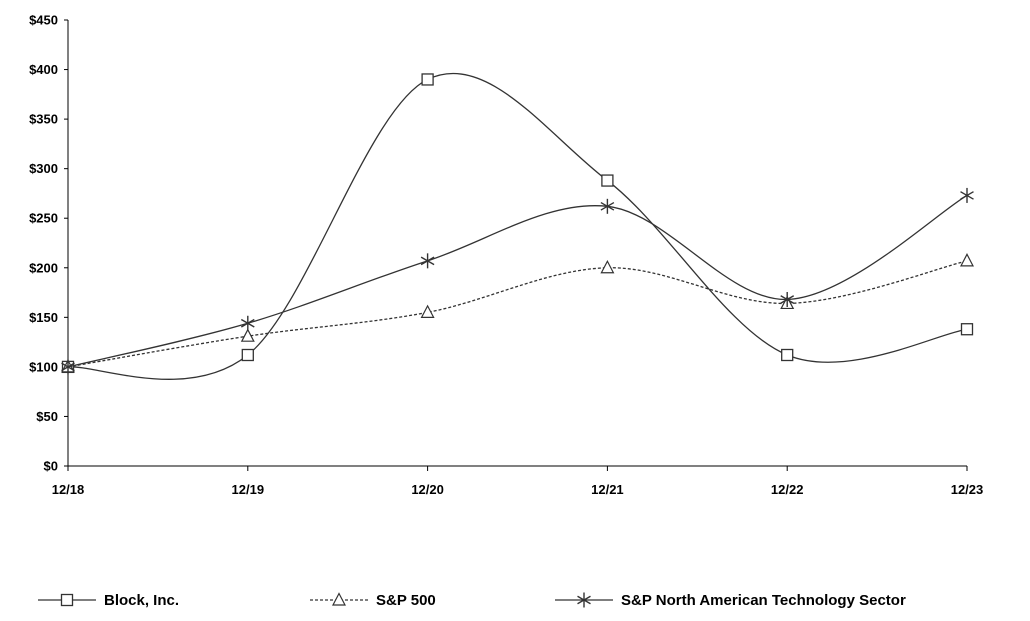 The image size is (1030, 621). Describe the element at coordinates (43, 20) in the screenshot. I see `y-tick-label: $450` at that location.